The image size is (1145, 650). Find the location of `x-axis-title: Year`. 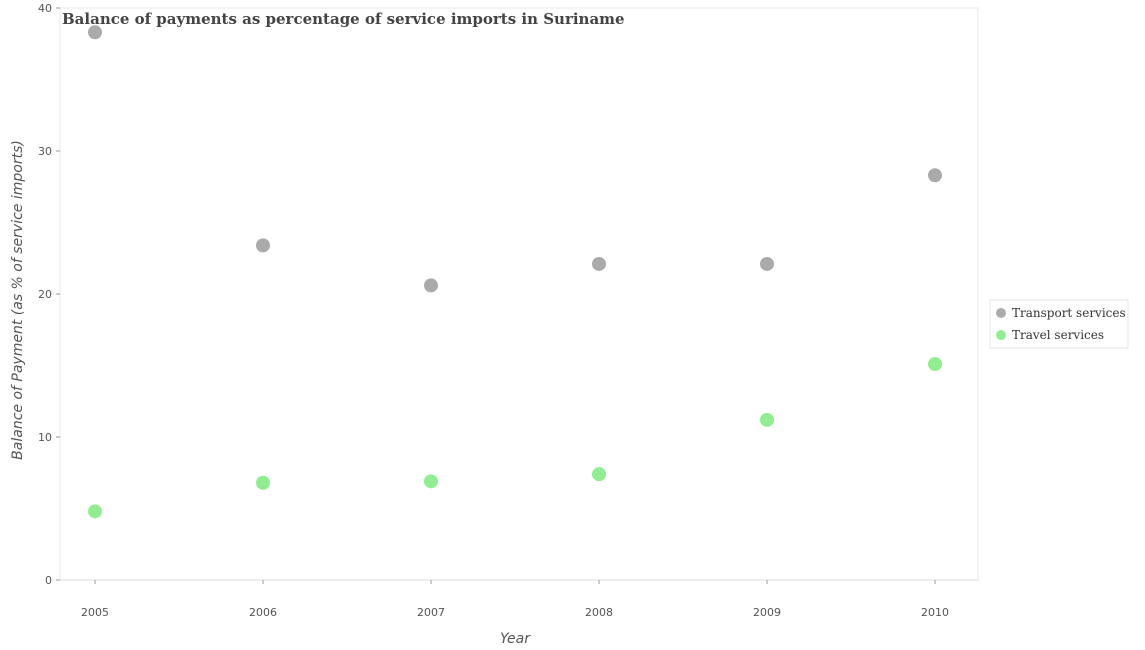

x-axis-title: Year is located at coordinates (515, 639).